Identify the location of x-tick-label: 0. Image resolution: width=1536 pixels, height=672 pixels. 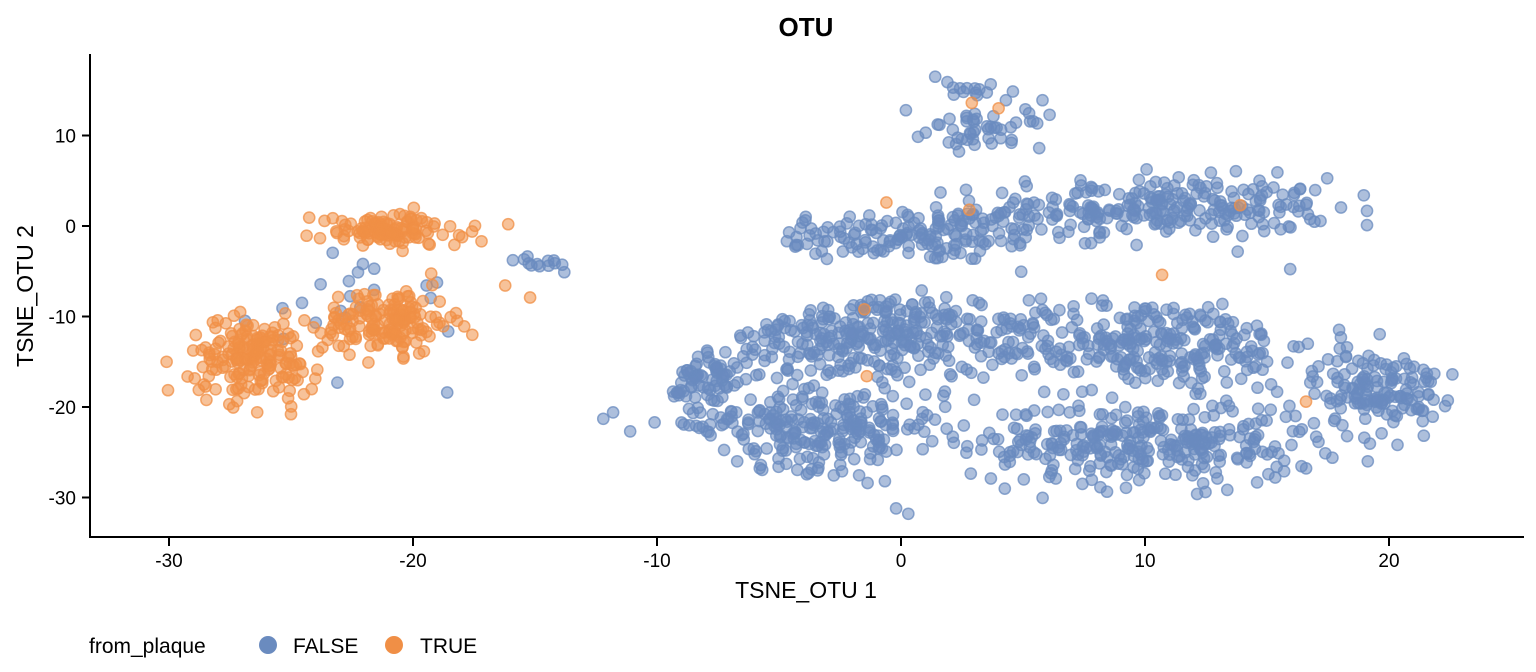
(901, 561).